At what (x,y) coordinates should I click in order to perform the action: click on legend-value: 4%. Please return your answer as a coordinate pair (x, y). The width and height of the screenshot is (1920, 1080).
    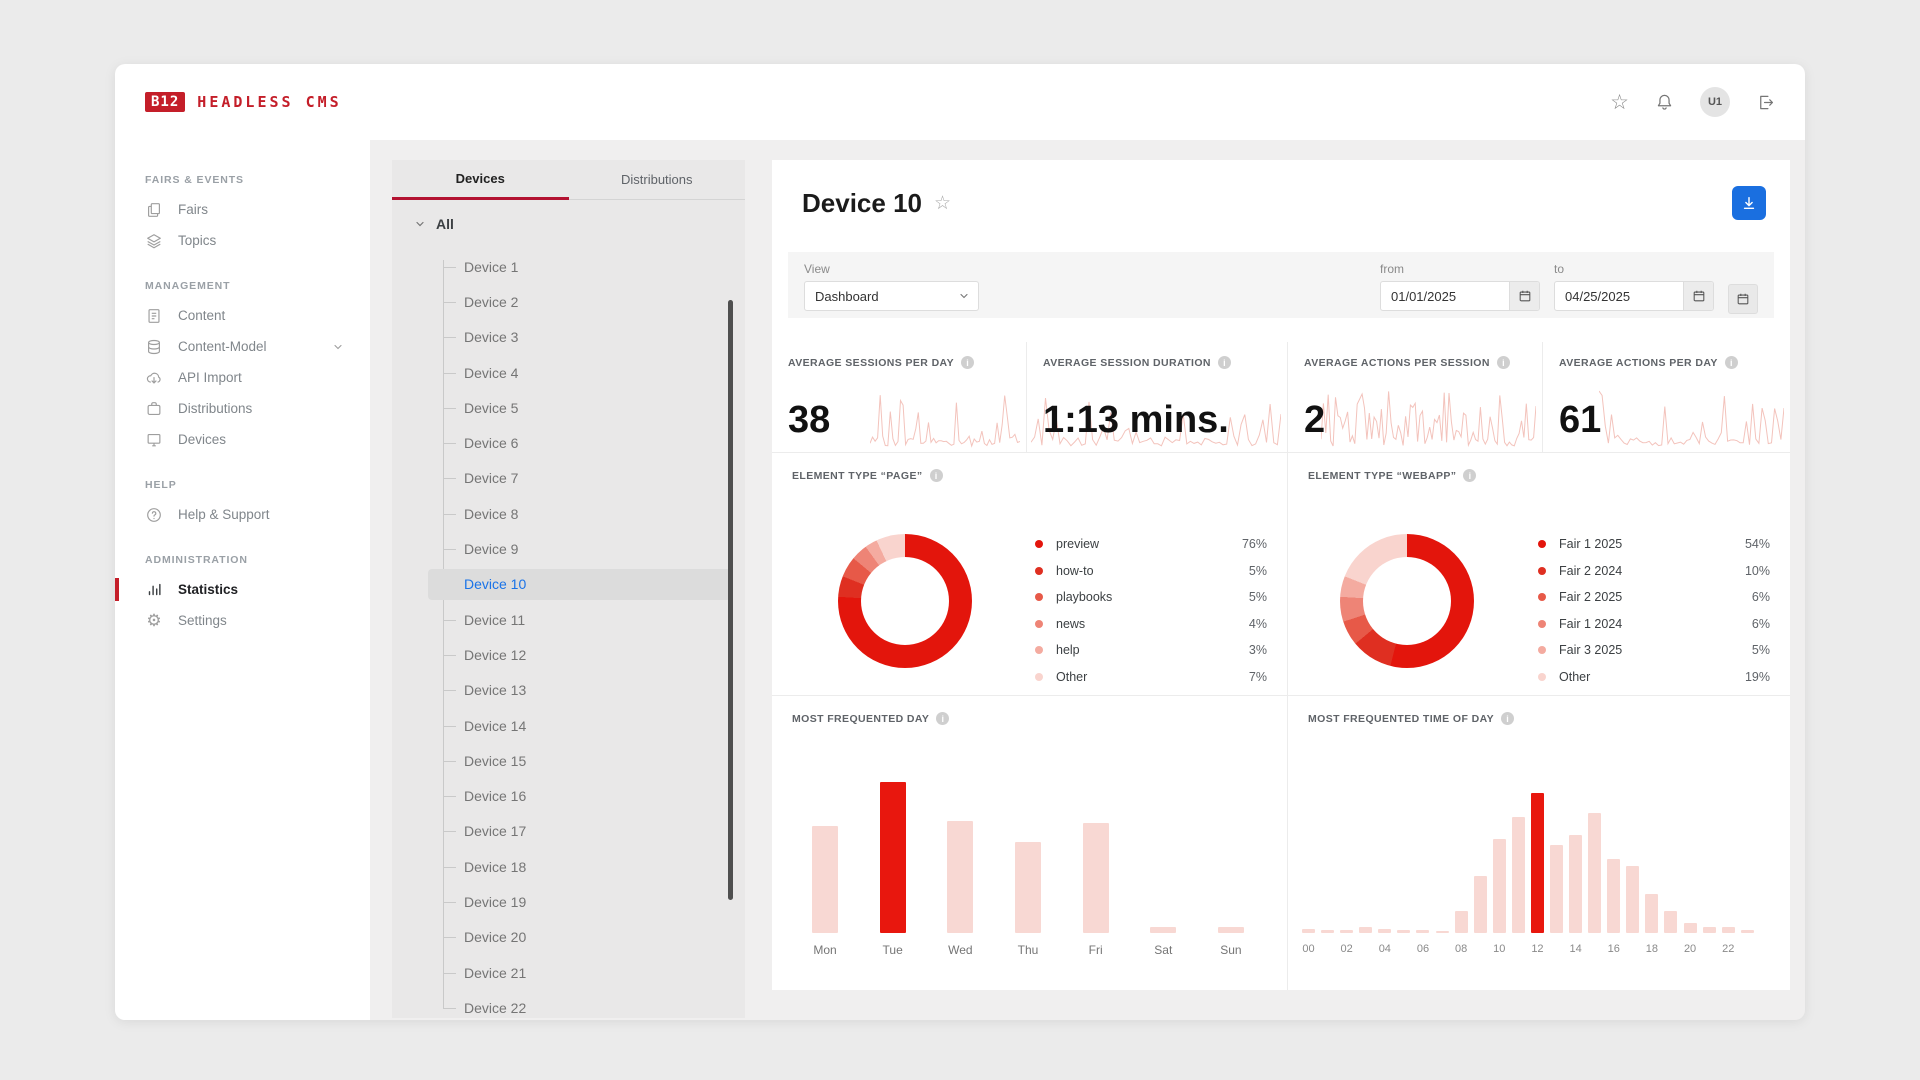
    Looking at the image, I should click on (1257, 623).